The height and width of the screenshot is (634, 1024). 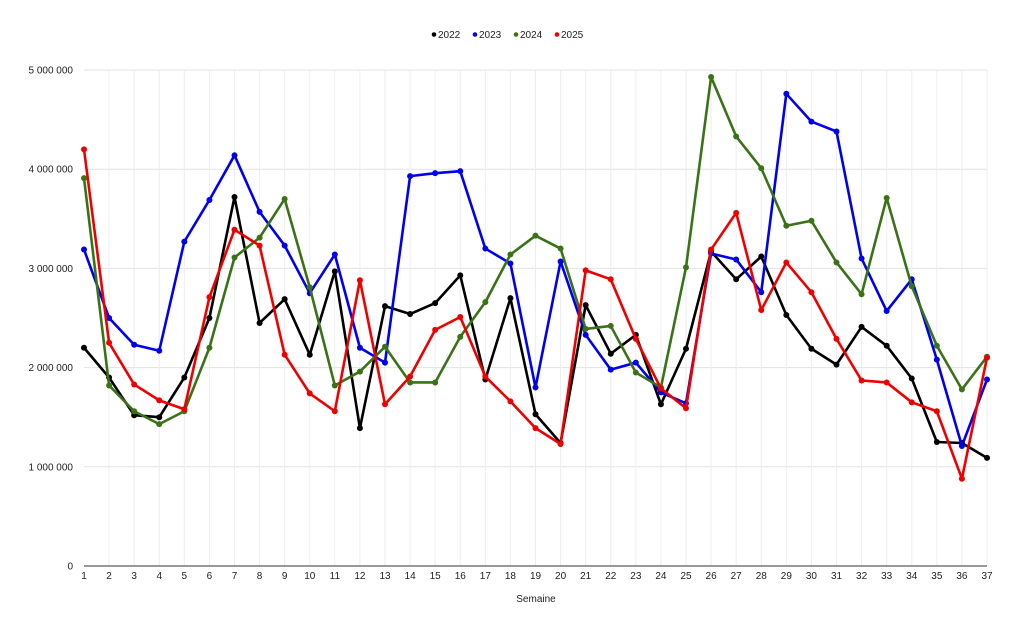 What do you see at coordinates (210, 576) in the screenshot?
I see `x-tick-label: 6` at bounding box center [210, 576].